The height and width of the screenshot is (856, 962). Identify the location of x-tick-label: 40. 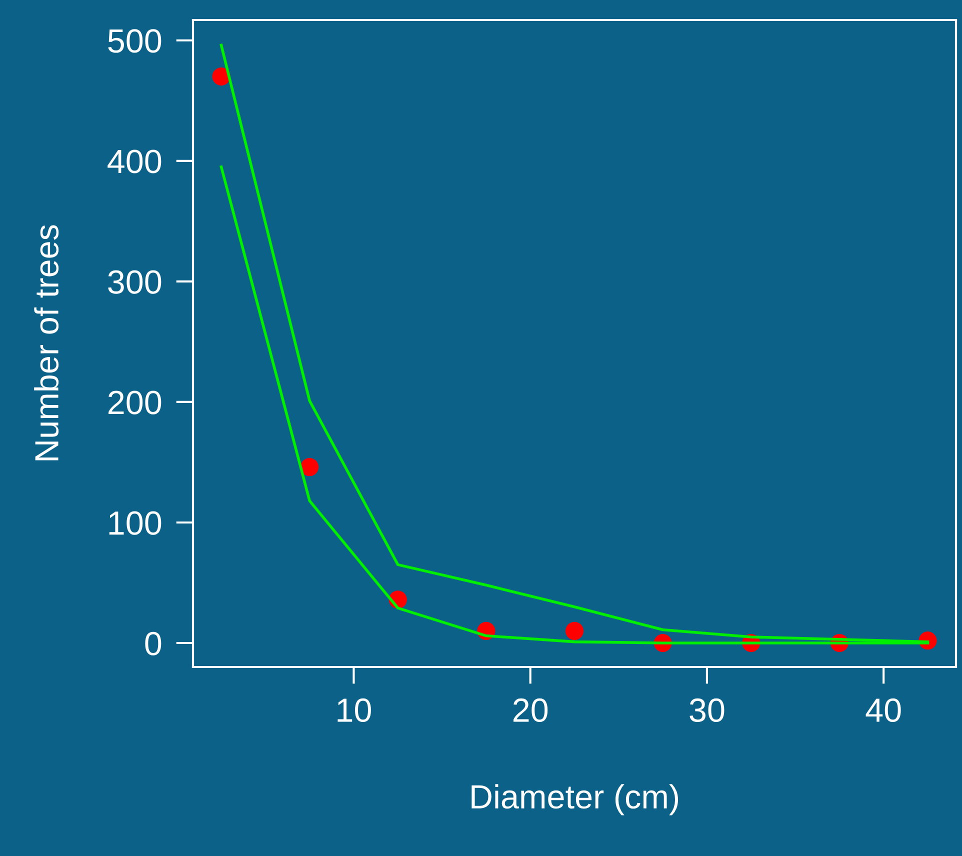
(883, 710).